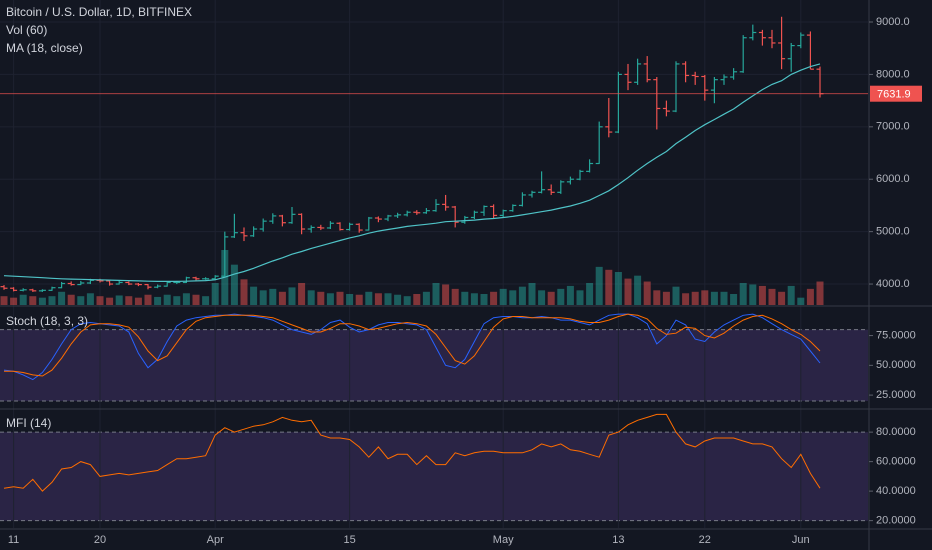 This screenshot has height=550, width=932. I want to click on volume-title: Vol (60), so click(26, 30).